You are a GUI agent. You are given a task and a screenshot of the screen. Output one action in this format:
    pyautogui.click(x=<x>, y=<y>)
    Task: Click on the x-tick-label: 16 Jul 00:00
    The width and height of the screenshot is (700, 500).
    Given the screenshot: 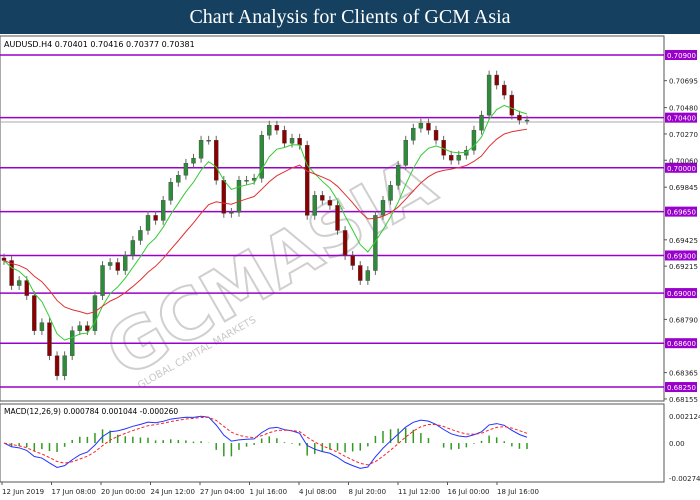 What is the action you would take?
    pyautogui.click(x=469, y=492)
    